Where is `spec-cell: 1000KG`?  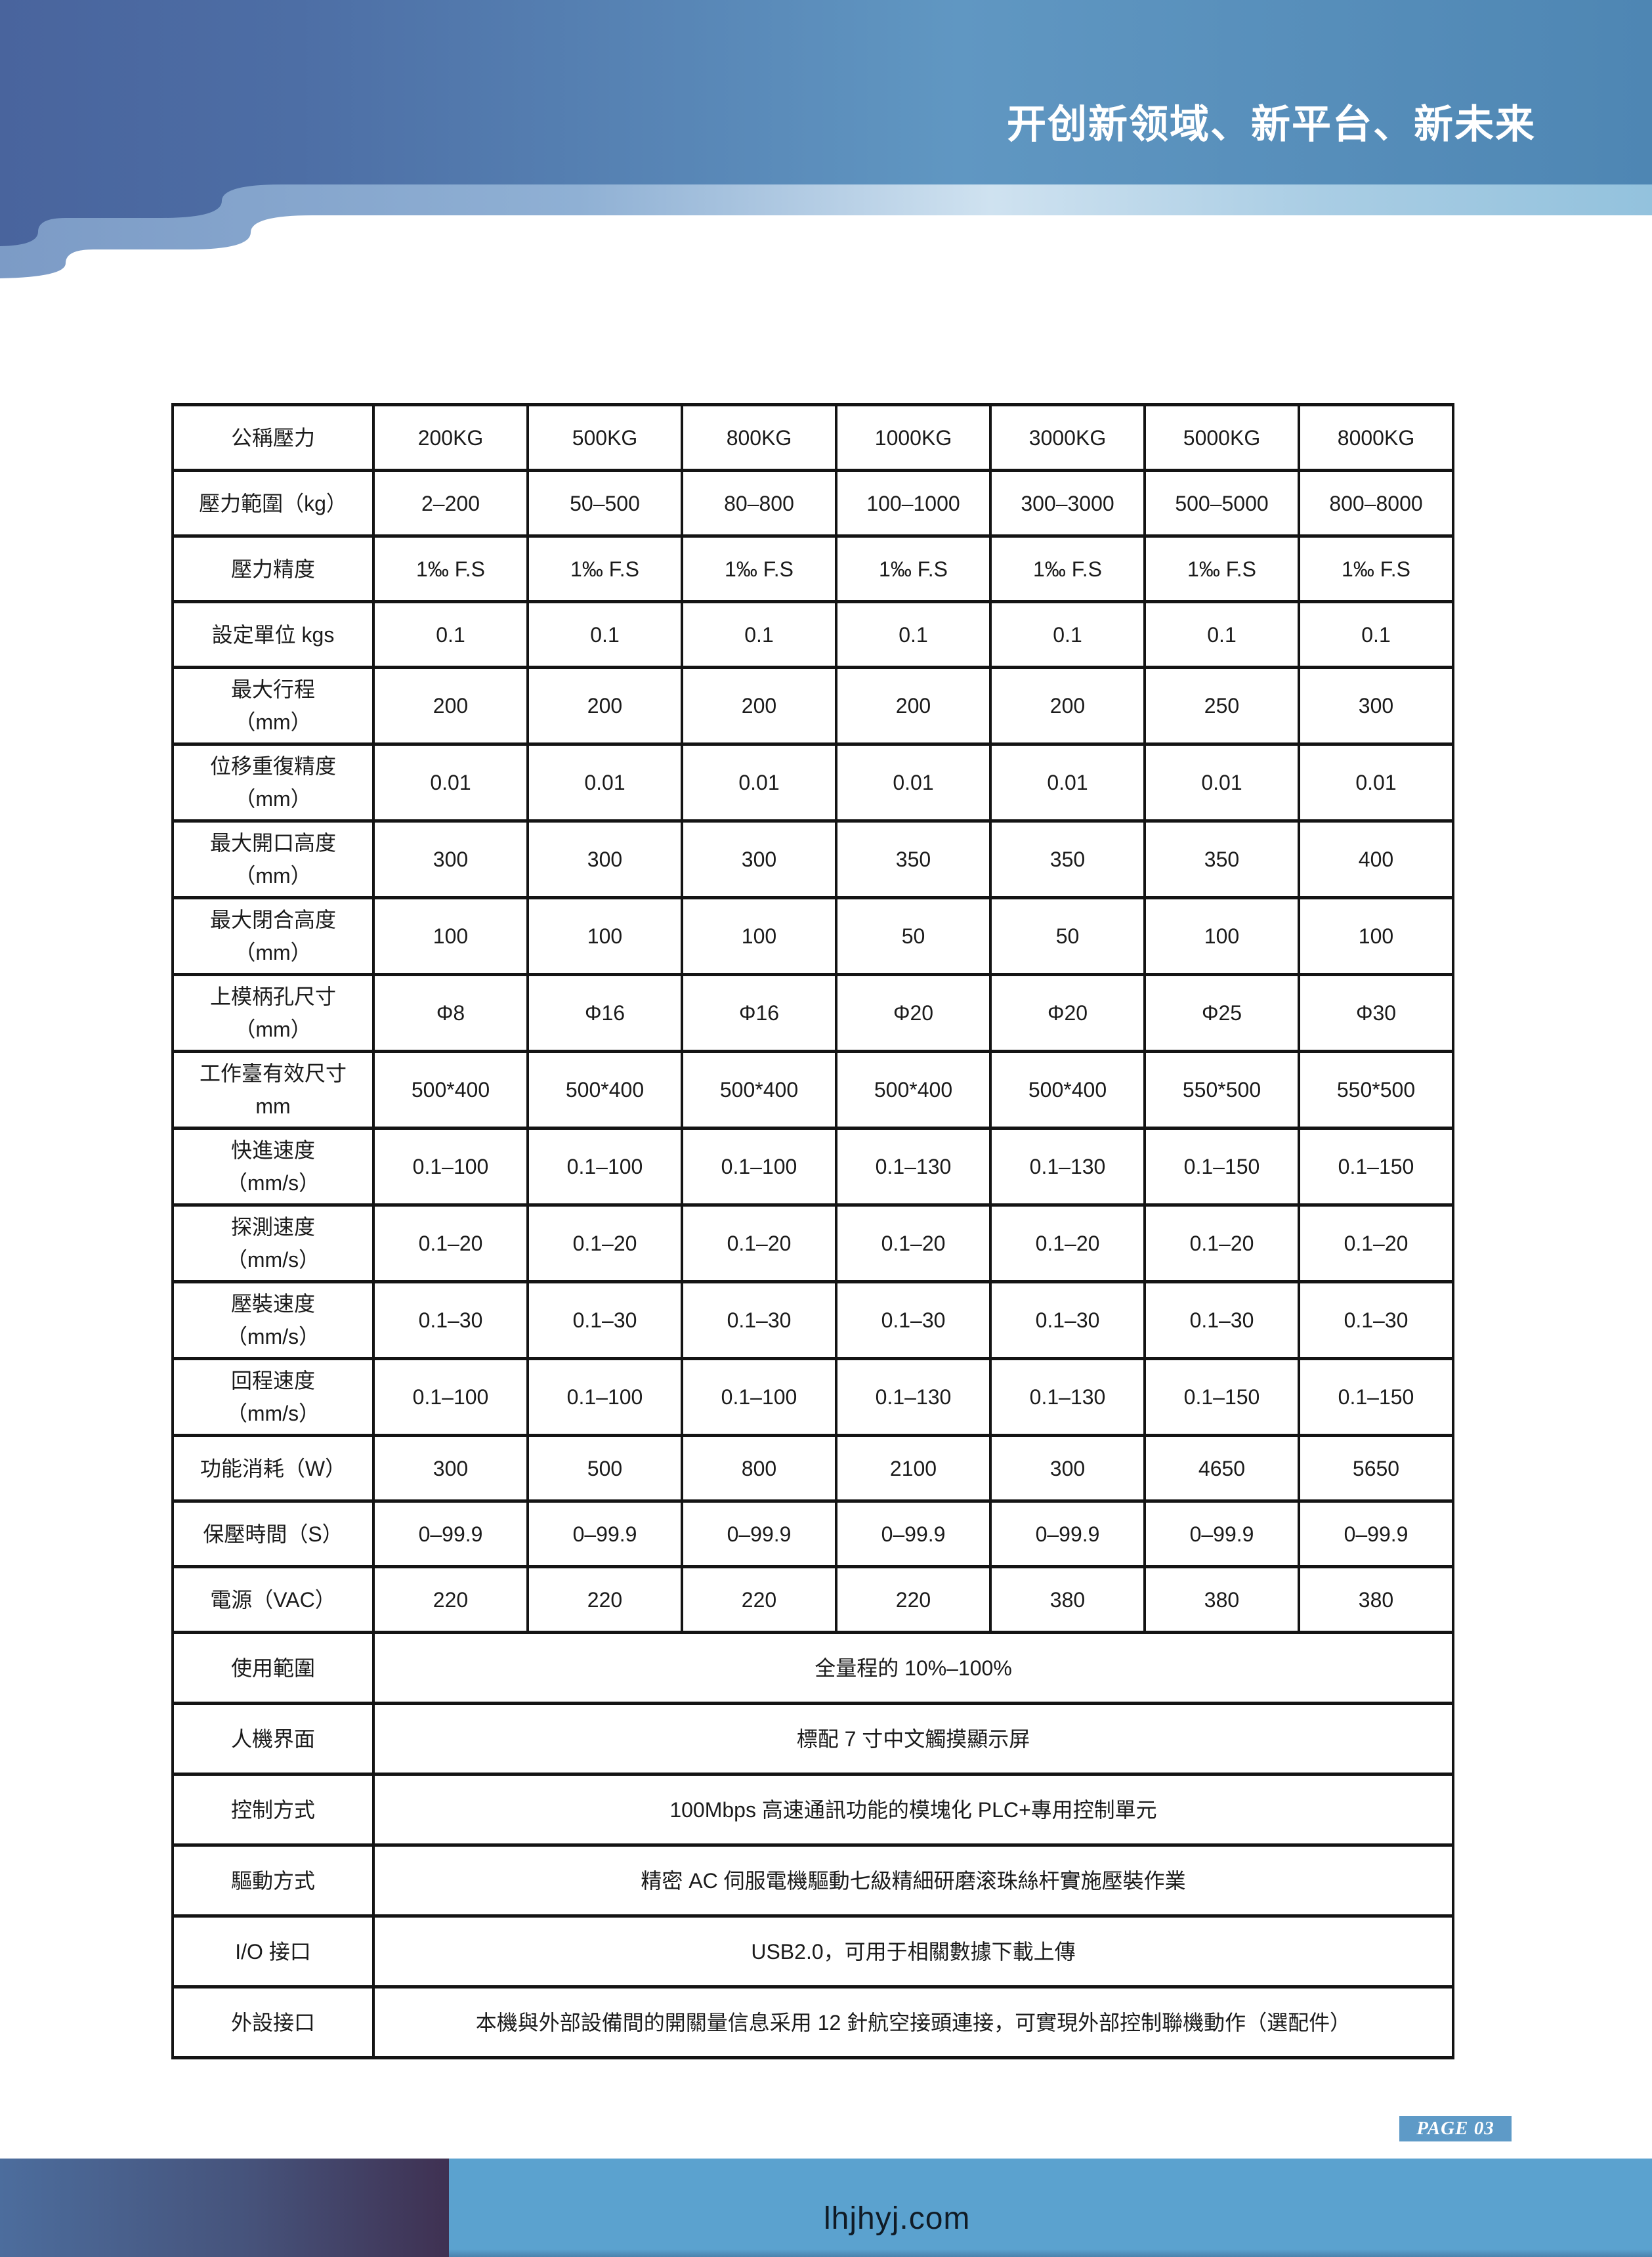
spec-cell: 1000KG is located at coordinates (913, 437).